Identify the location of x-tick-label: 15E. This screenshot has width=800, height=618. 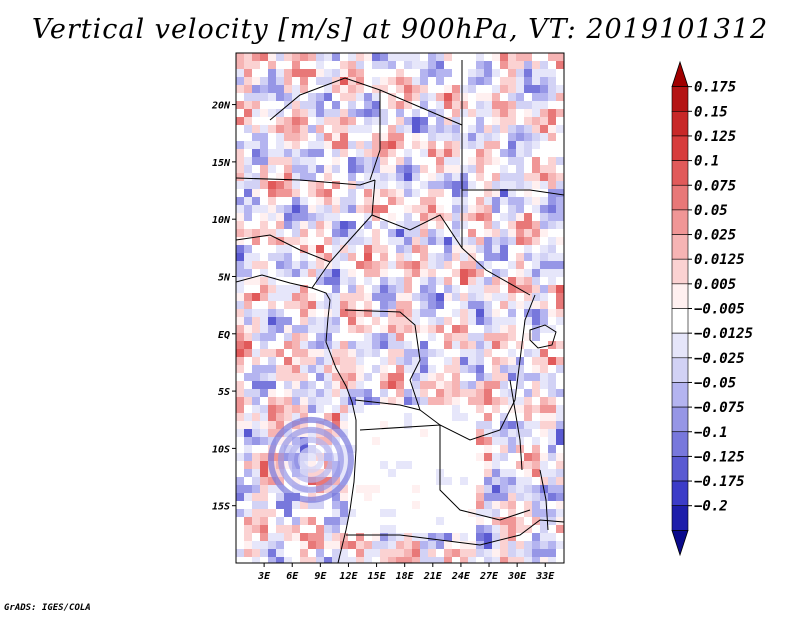
(377, 576).